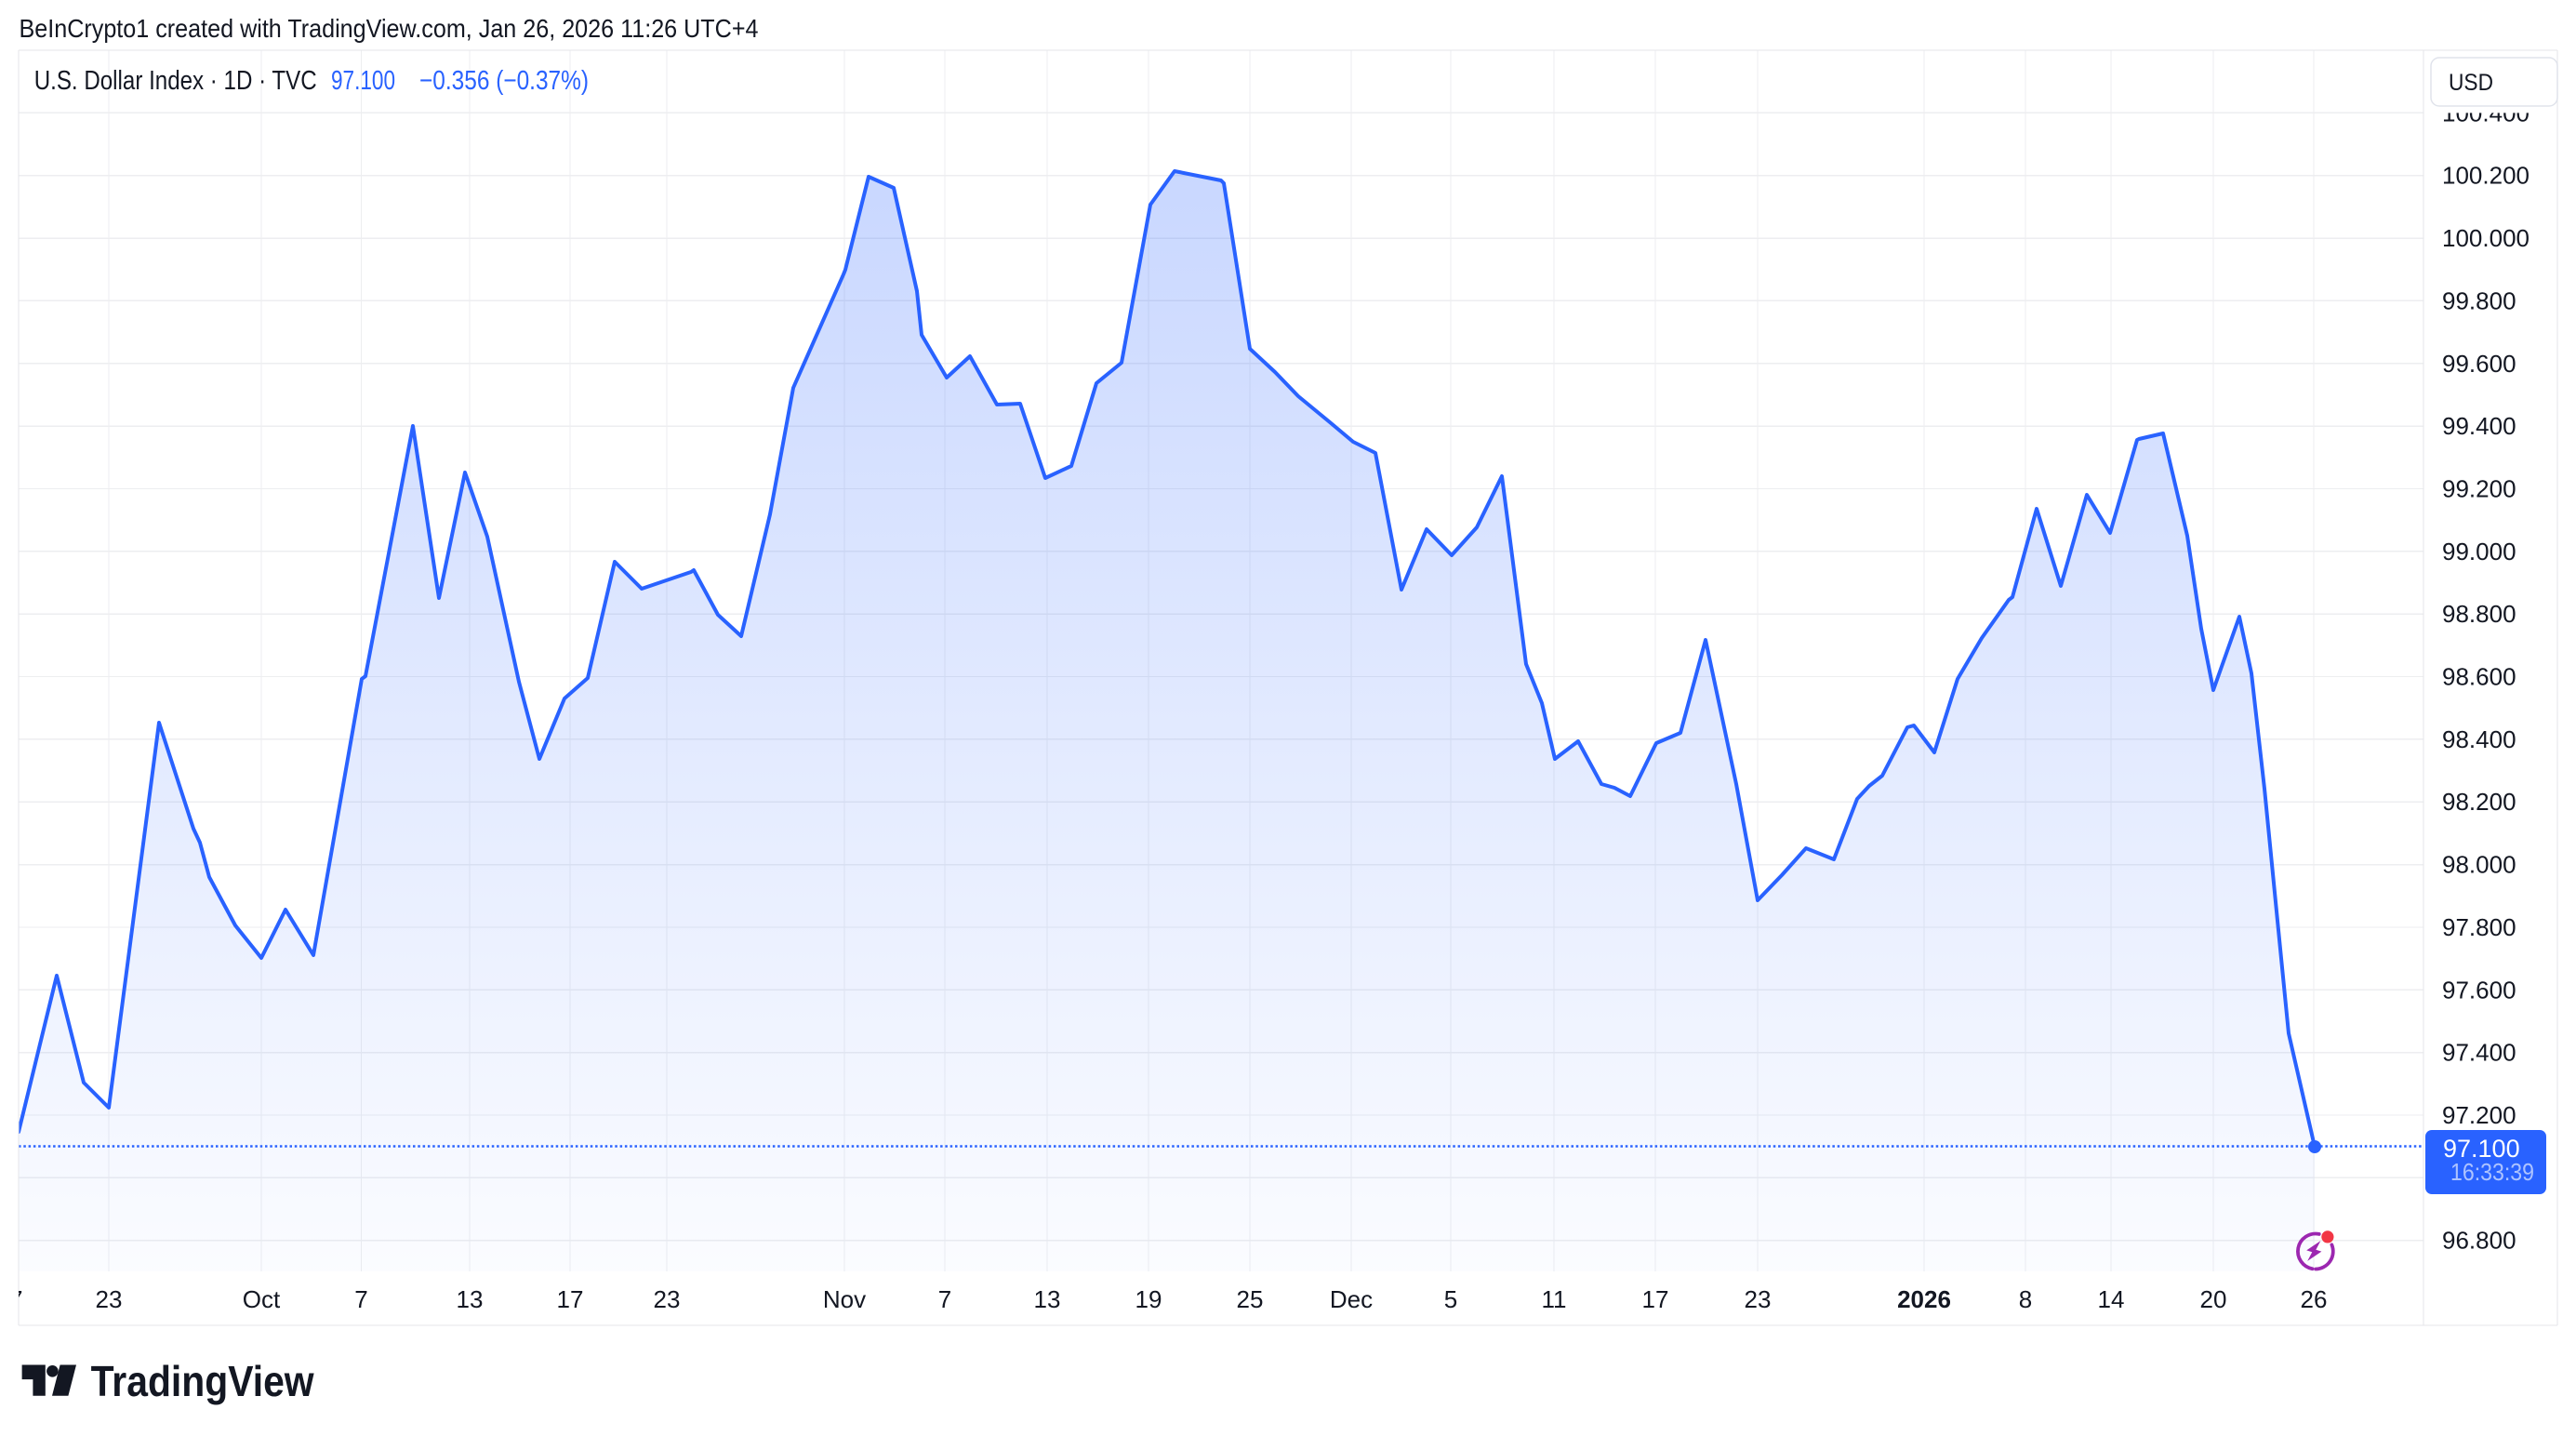 Image resolution: width=2576 pixels, height=1436 pixels. Describe the element at coordinates (2486, 176) in the screenshot. I see `svg-text: 100.200` at that location.